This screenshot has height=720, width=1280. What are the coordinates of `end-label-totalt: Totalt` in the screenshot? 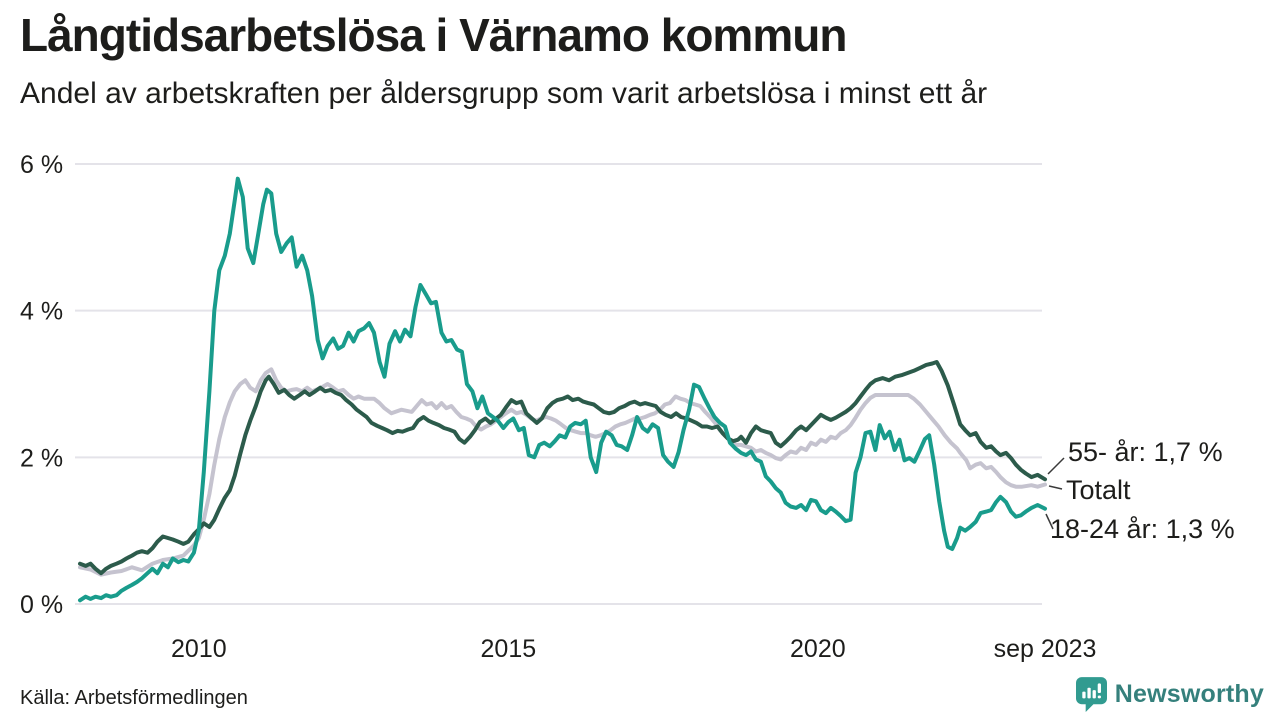 It's located at (1098, 490).